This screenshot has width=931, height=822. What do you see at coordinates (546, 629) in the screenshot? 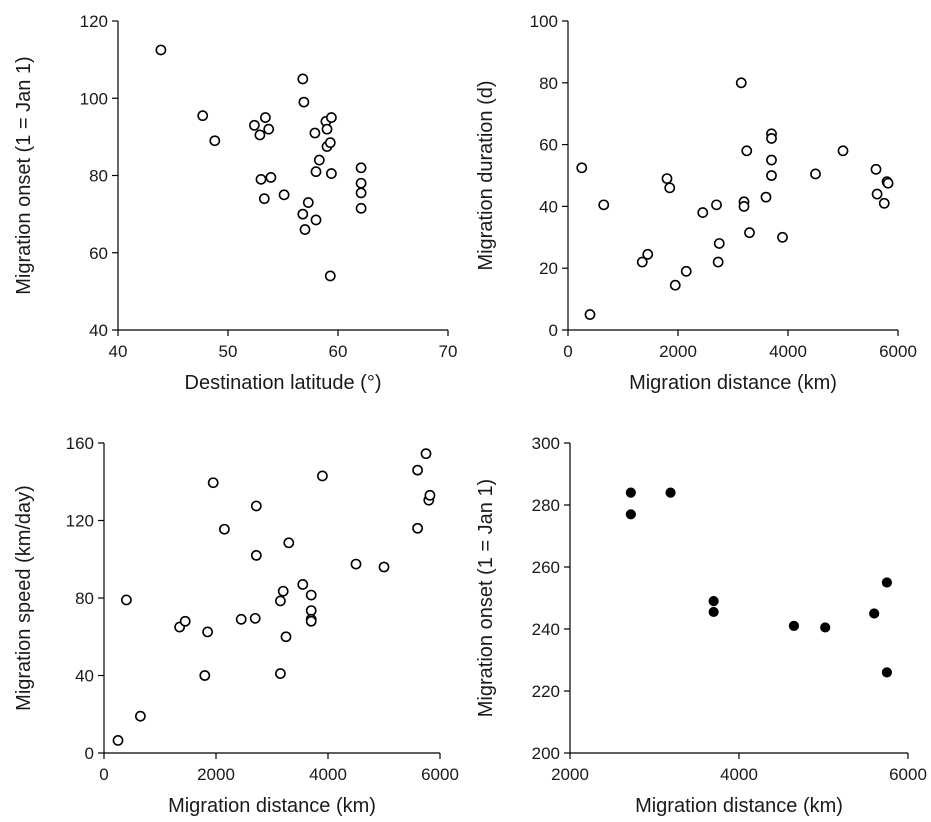
I see `y-tick-label: 240` at bounding box center [546, 629].